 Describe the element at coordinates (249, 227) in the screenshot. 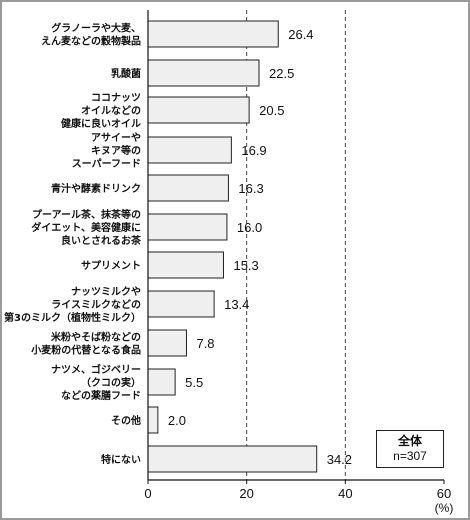

I see `value-label: 16.0` at that location.